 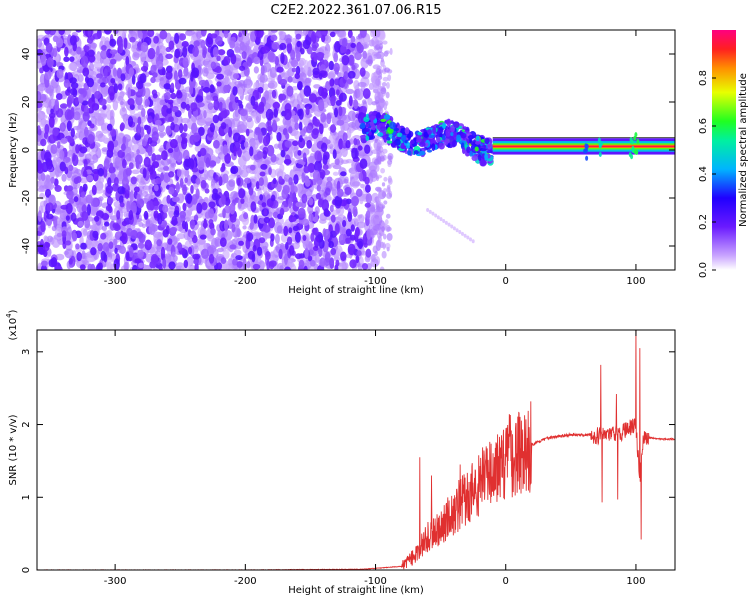 I want to click on x-tick-label: 100, so click(x=635, y=281).